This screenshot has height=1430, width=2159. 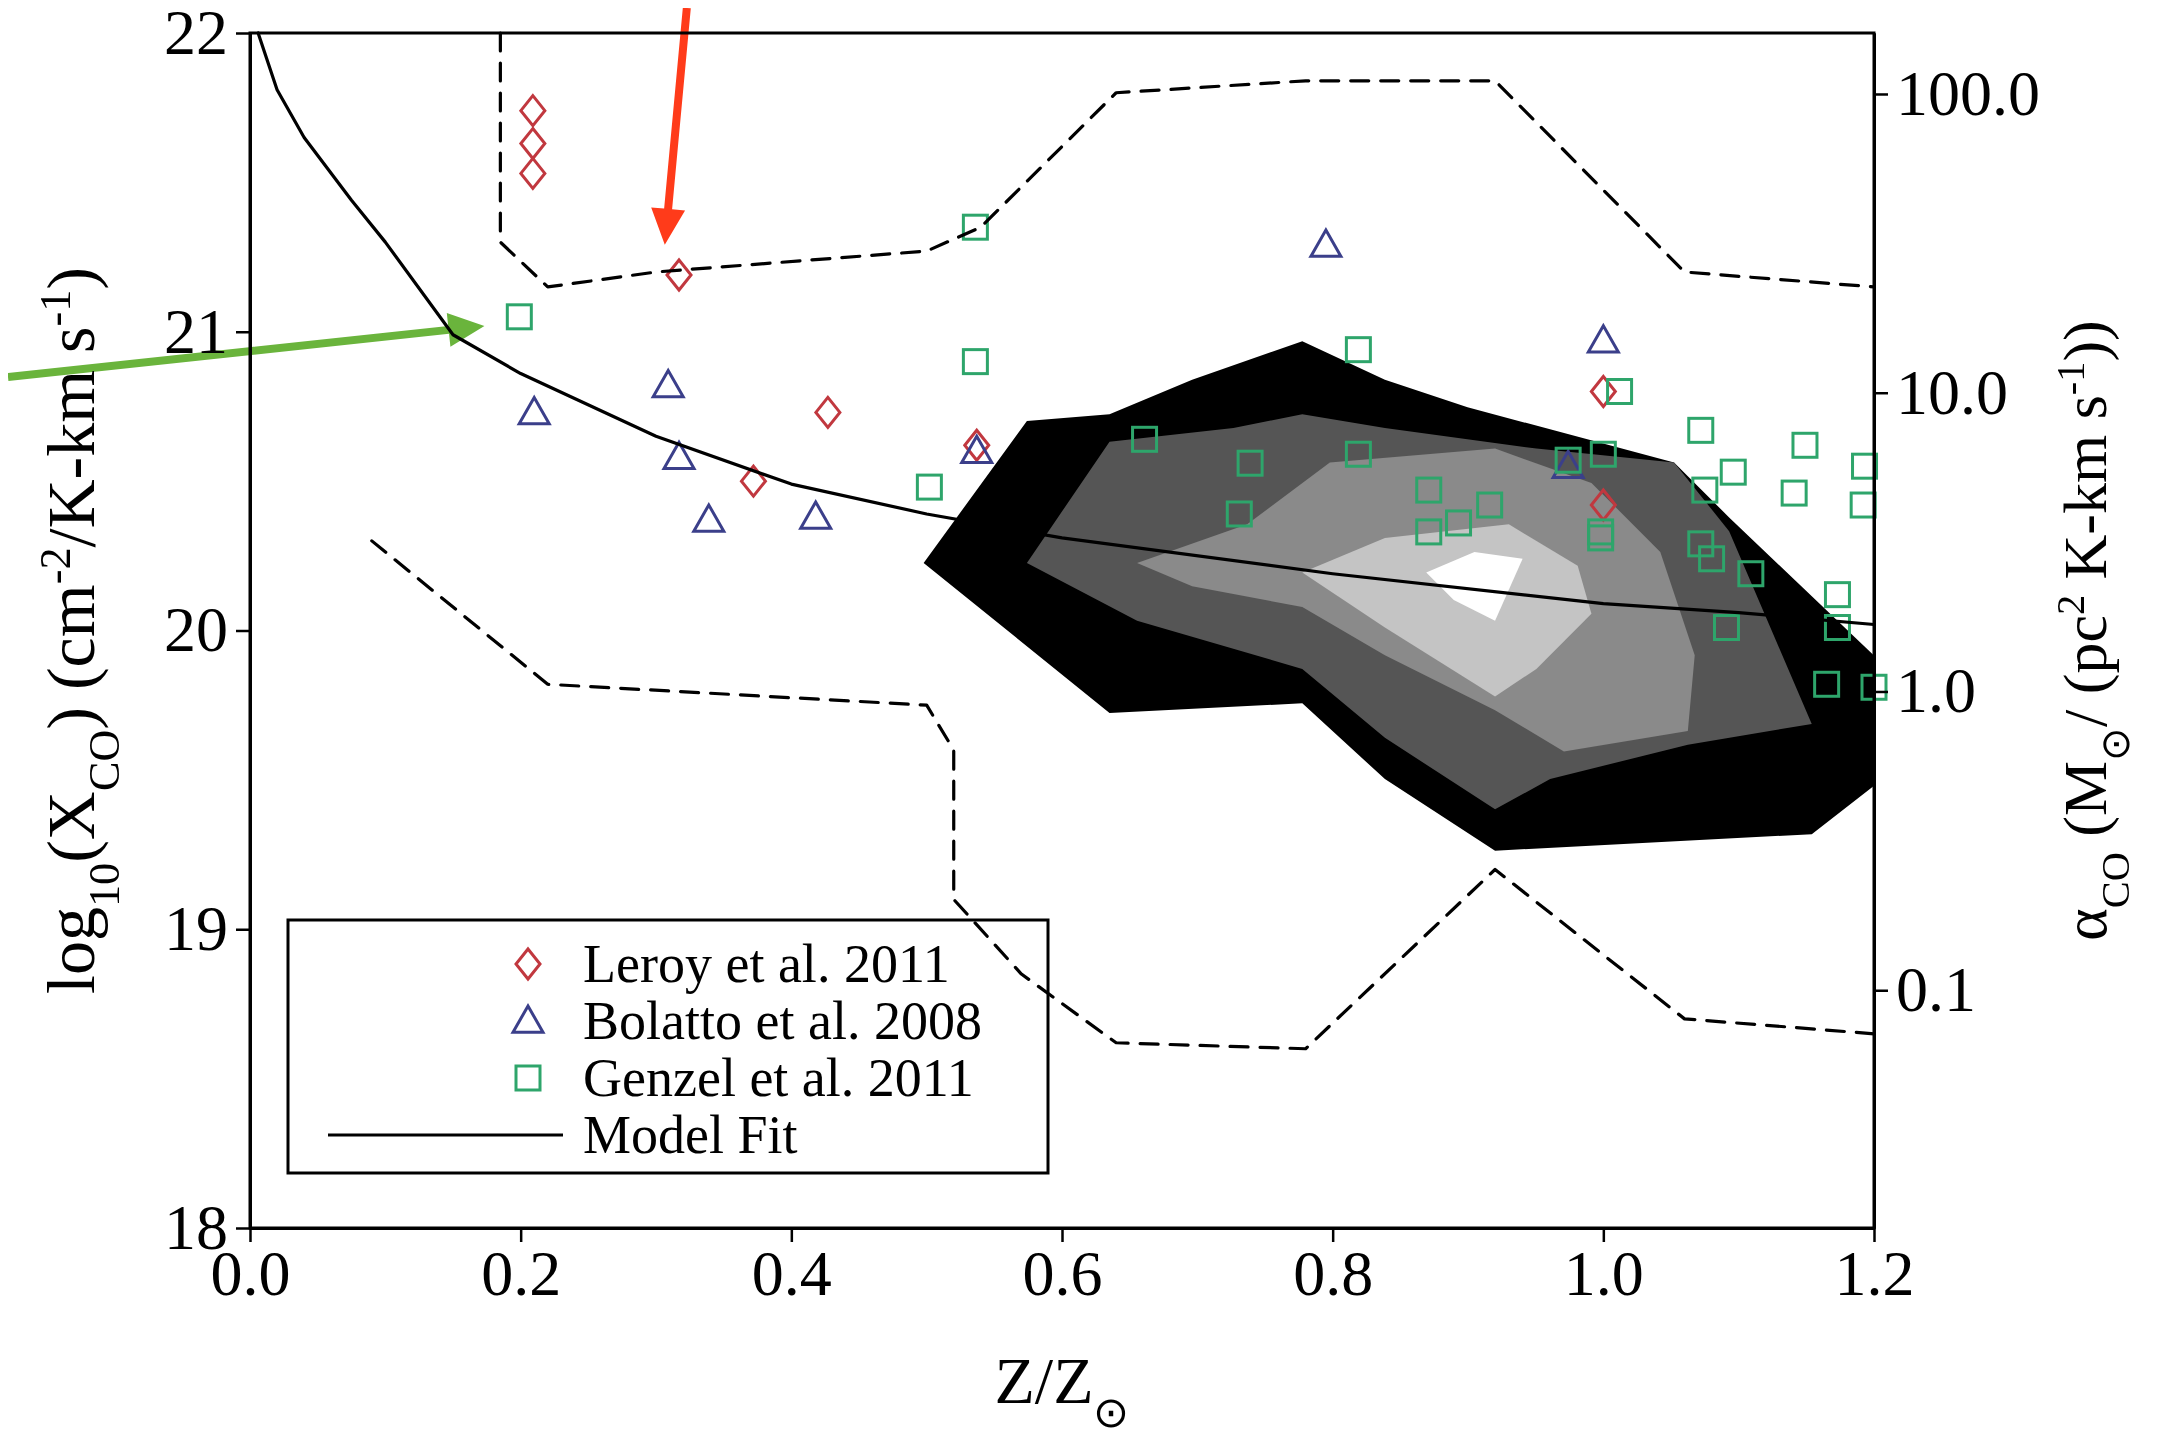 What do you see at coordinates (196, 34) in the screenshot?
I see `y-tick-label: 22` at bounding box center [196, 34].